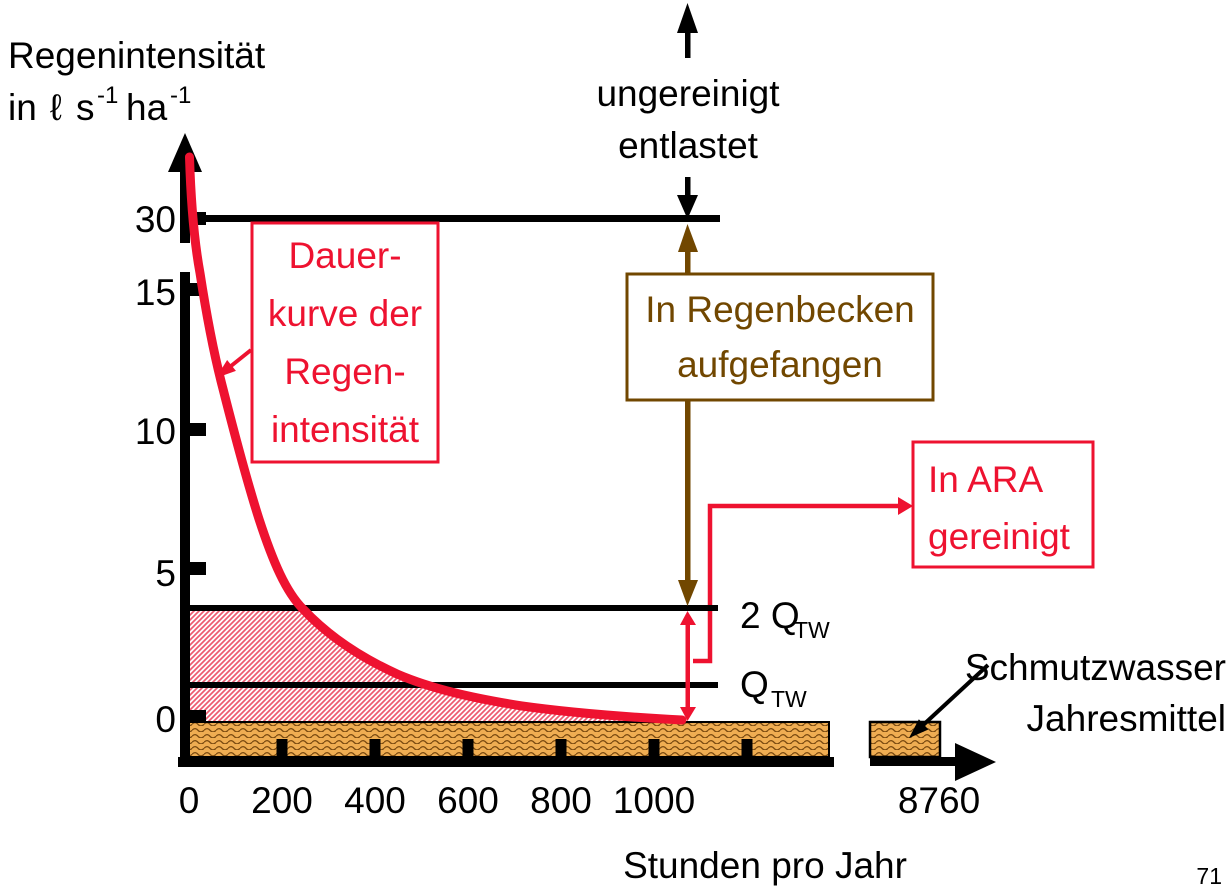 The width and height of the screenshot is (1232, 895). I want to click on ungereinigt-label-line1: ungereinigt, so click(688, 93).